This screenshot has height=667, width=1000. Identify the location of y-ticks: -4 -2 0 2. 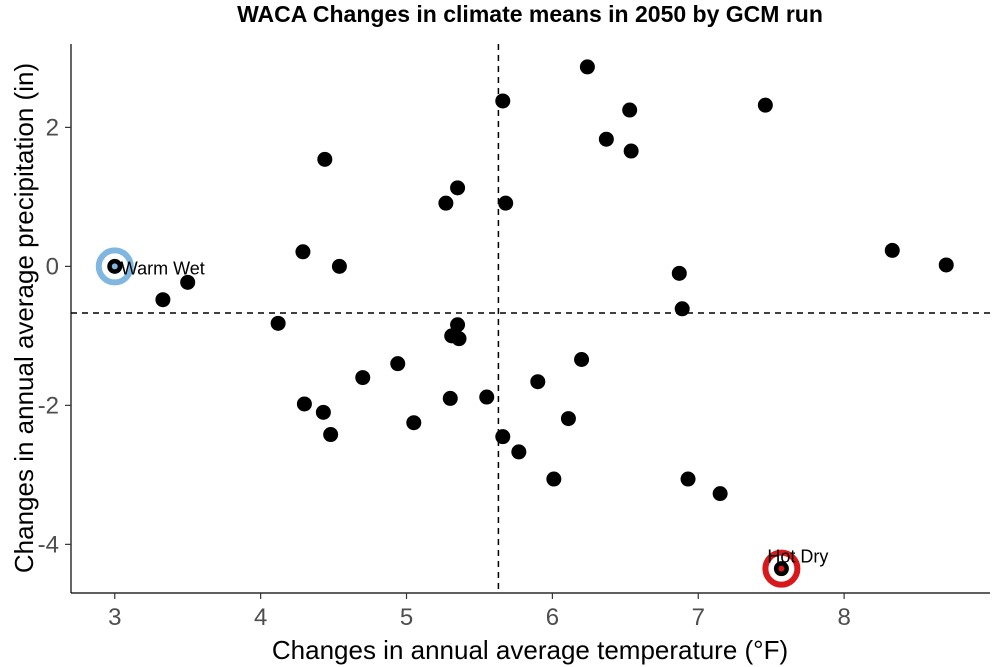
(54, 336).